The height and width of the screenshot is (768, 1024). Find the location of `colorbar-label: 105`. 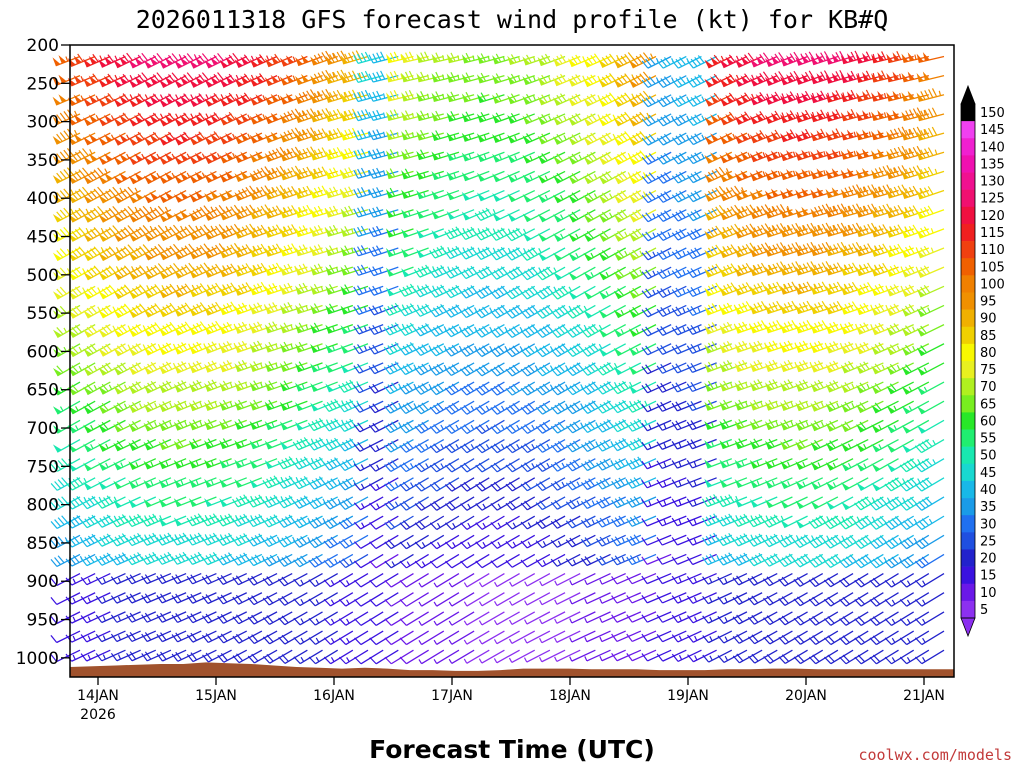

colorbar-label: 105 is located at coordinates (992, 267).